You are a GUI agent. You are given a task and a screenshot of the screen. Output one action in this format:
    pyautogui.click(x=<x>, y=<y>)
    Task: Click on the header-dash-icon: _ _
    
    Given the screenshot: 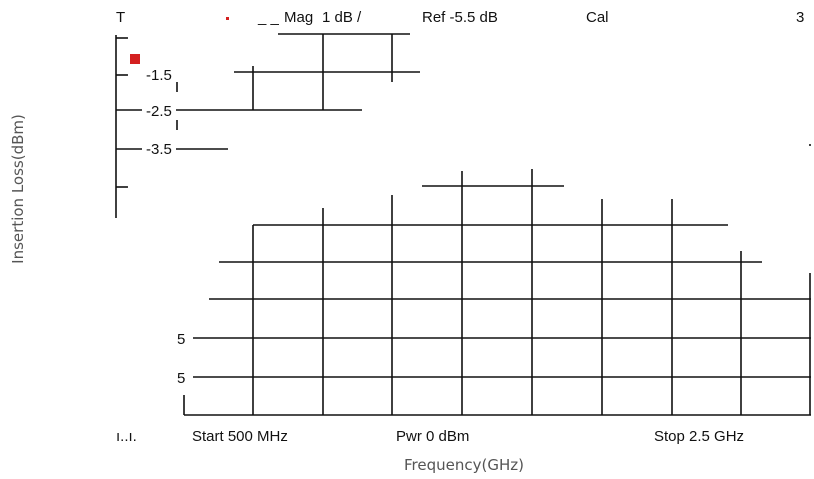 What is the action you would take?
    pyautogui.click(x=268, y=17)
    